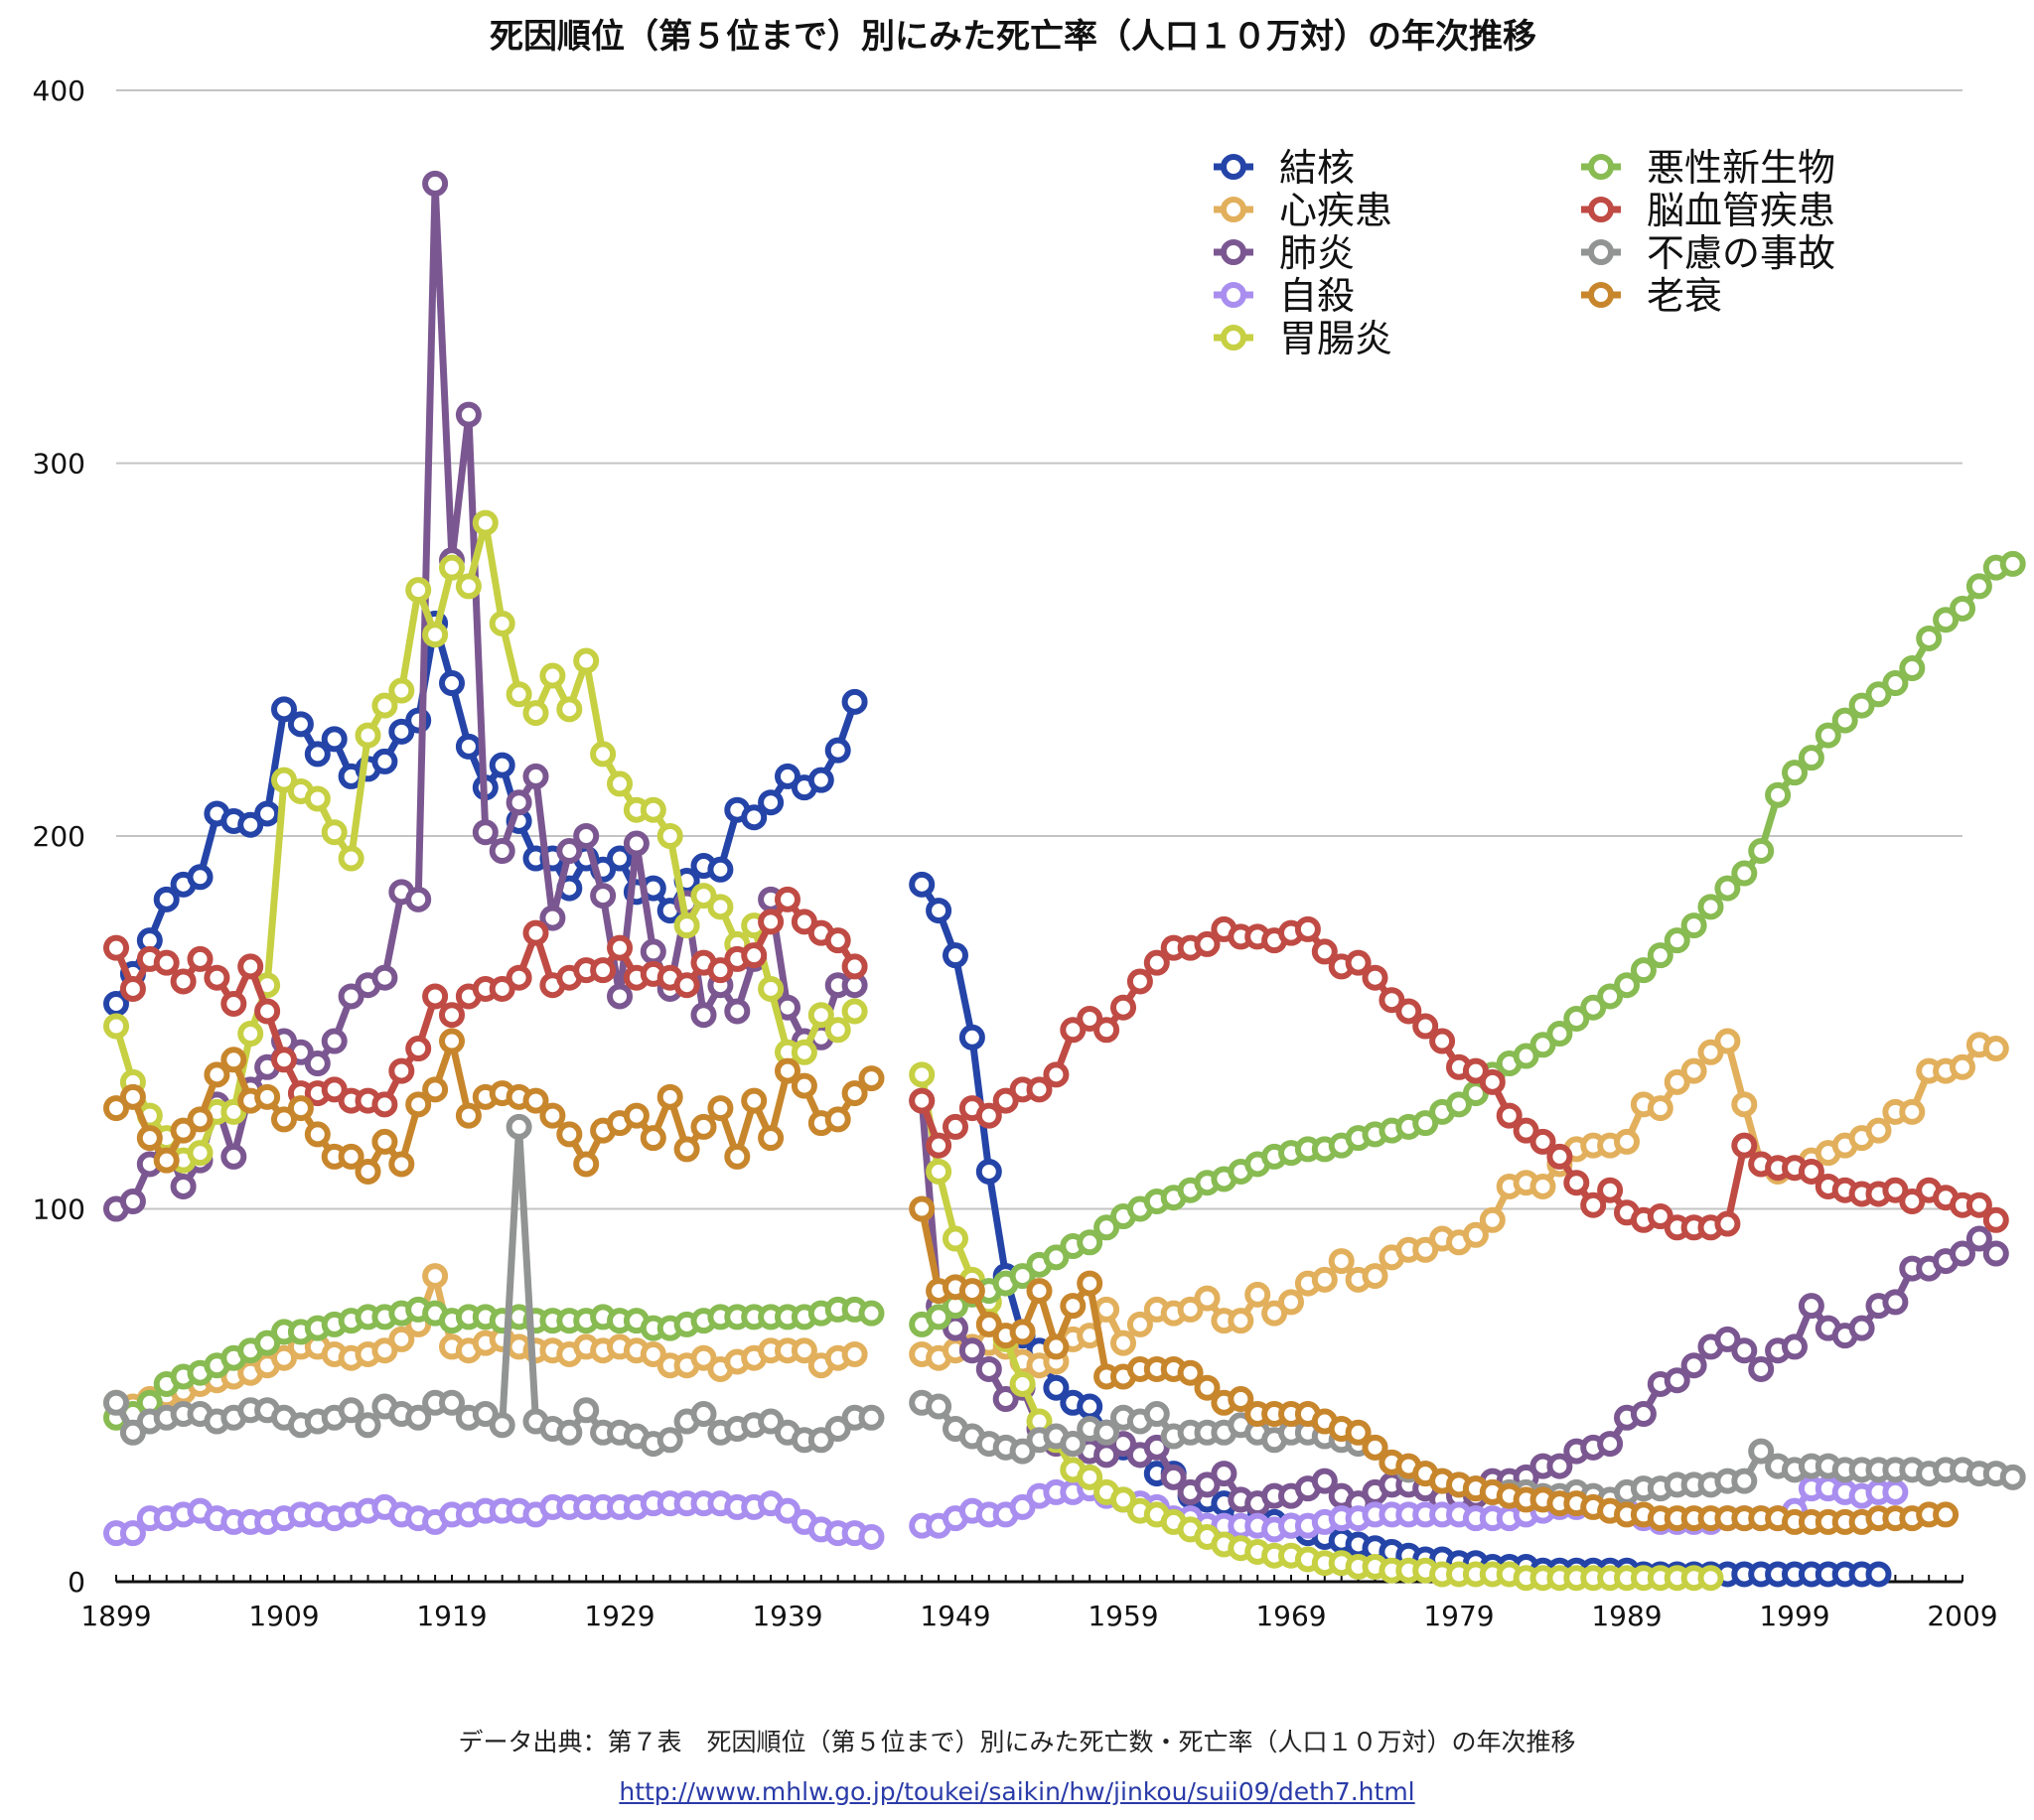 This screenshot has height=1820, width=2034. I want to click on legend-label: 悪性新生物, so click(1741, 168).